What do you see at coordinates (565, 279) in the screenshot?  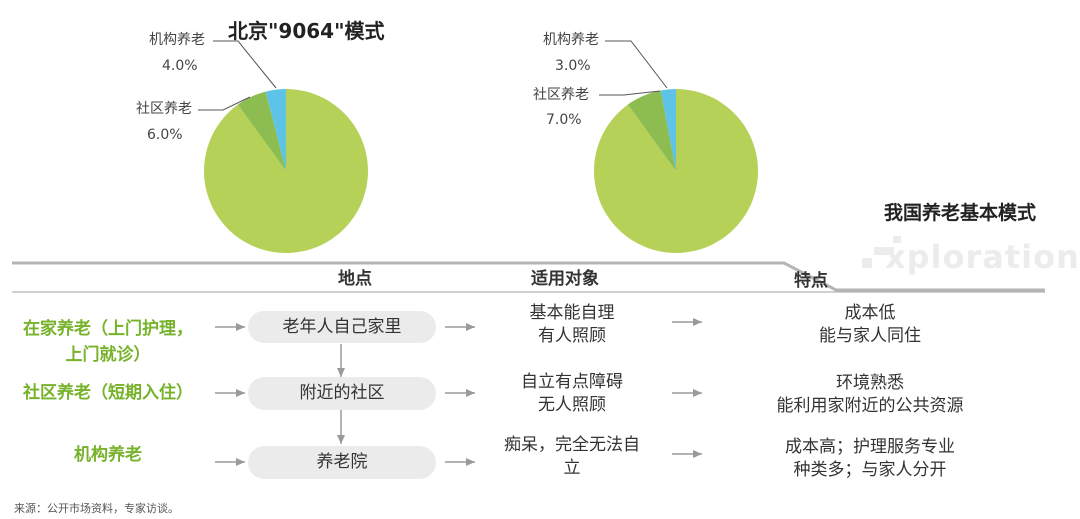 I see `column-header-target: 适用对象` at bounding box center [565, 279].